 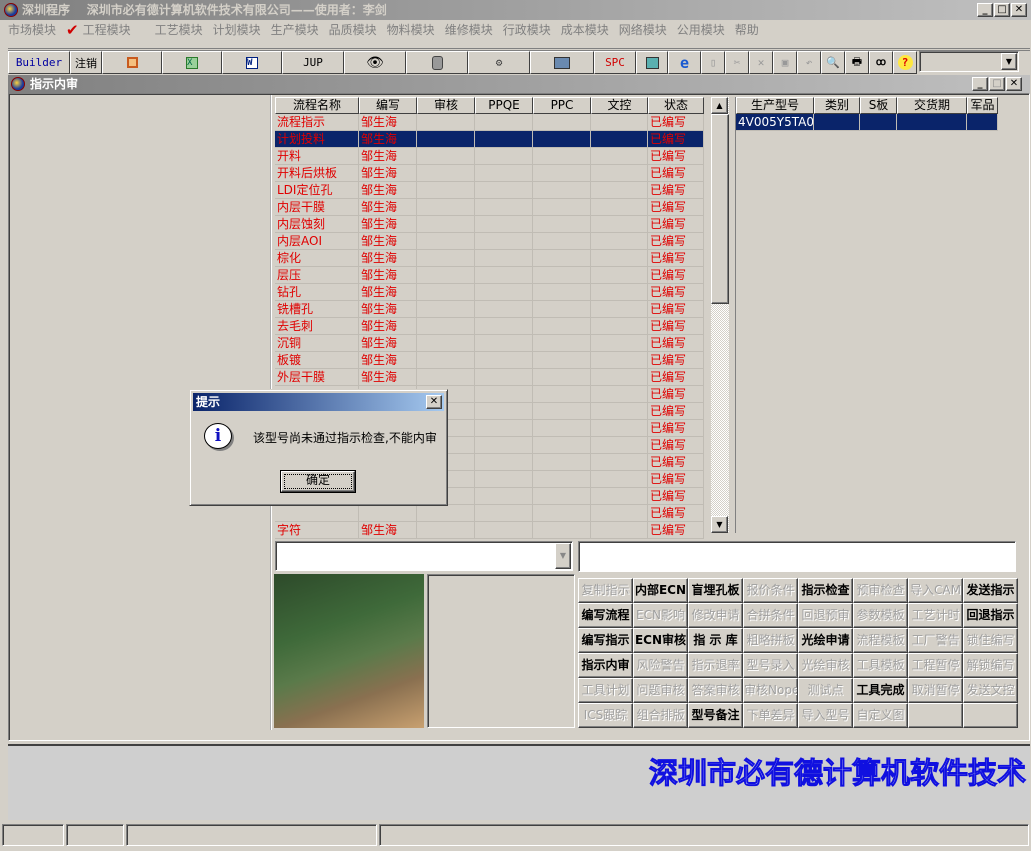 I want to click on column-header: 编写, so click(x=388, y=105).